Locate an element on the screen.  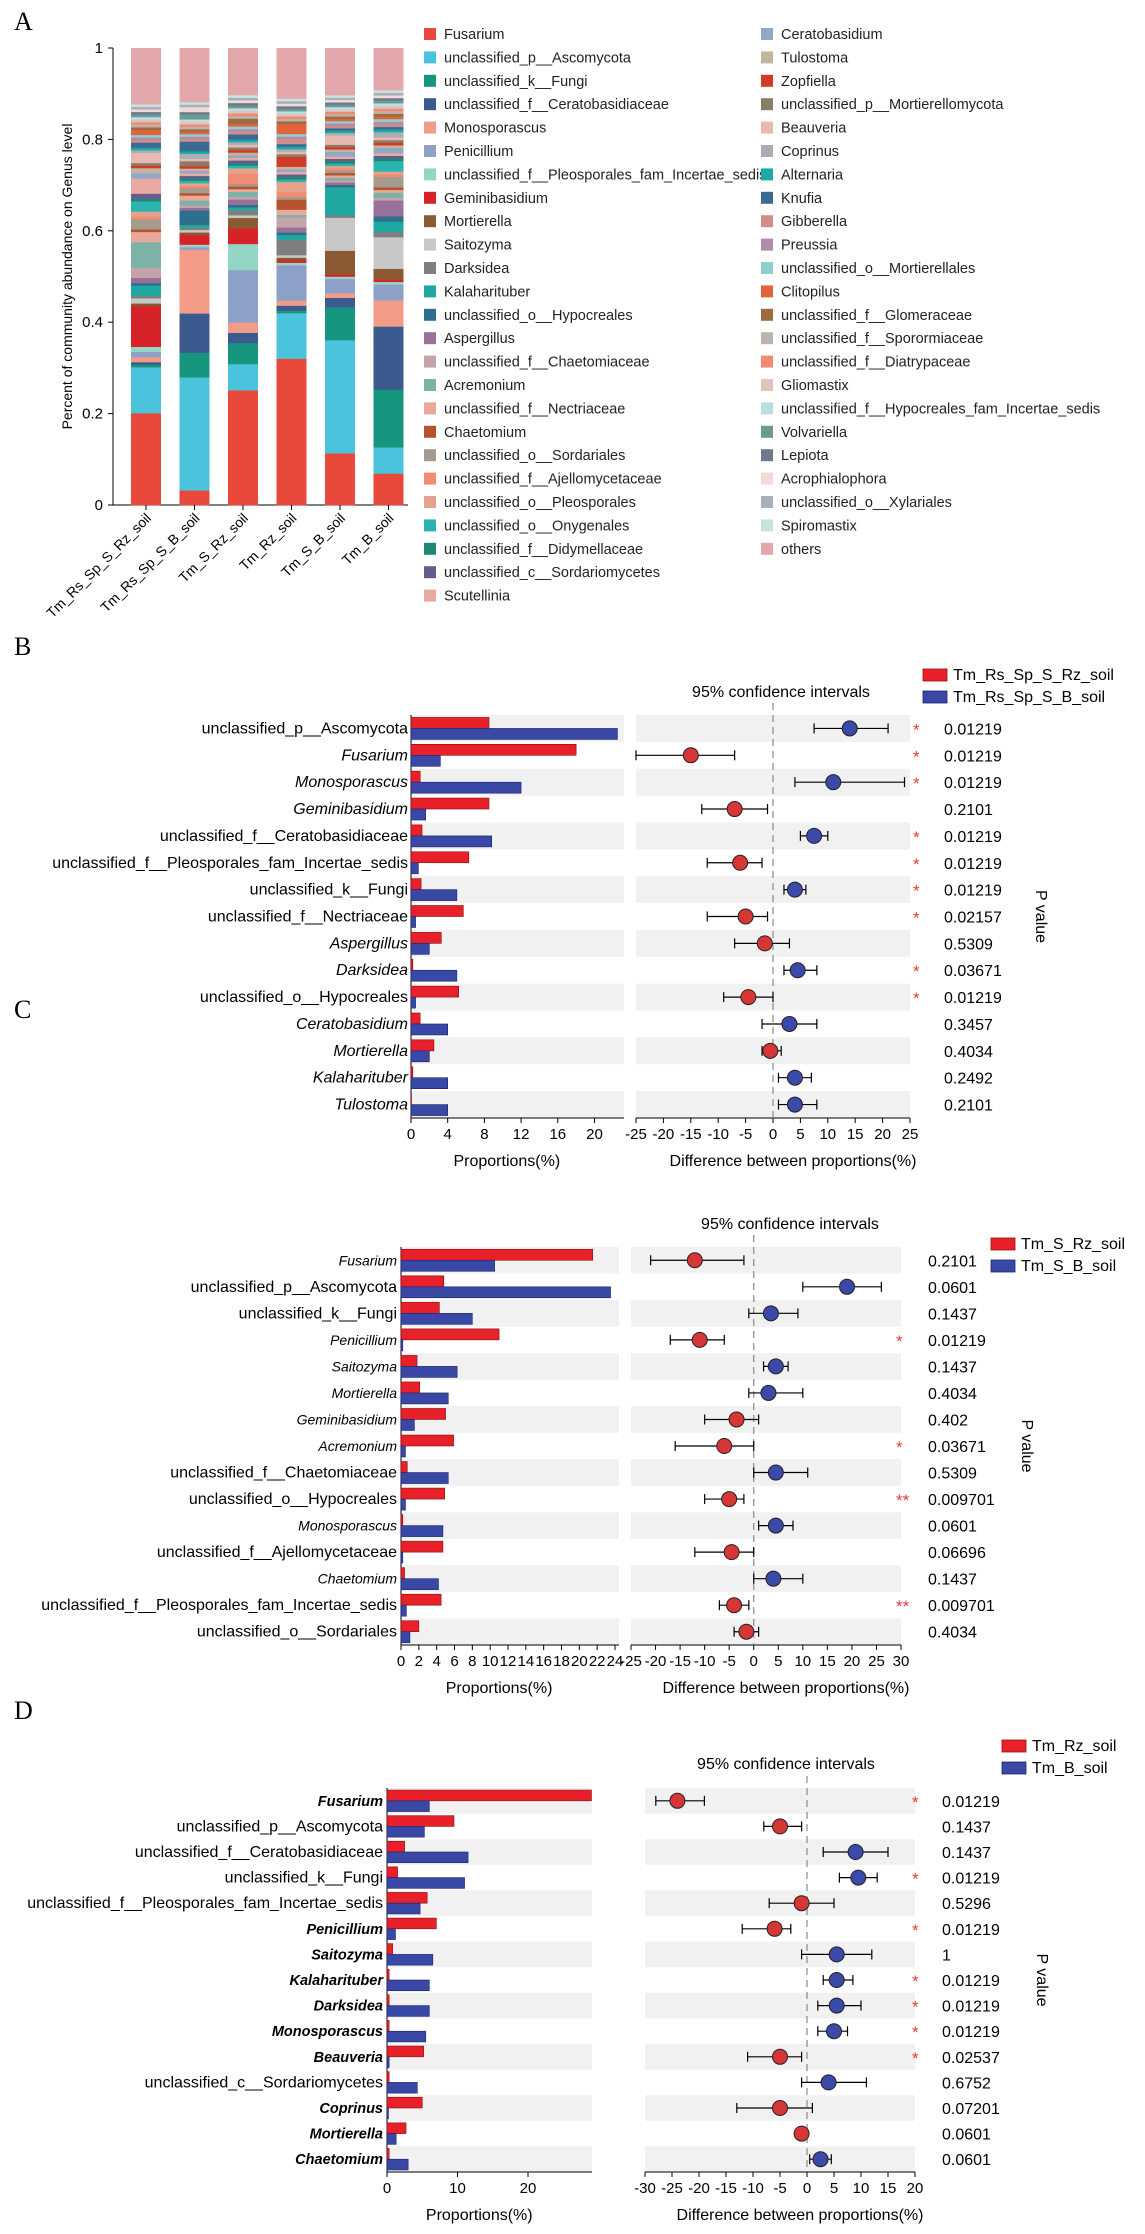
stack-segment-acrophialophora is located at coordinates (243, 102).